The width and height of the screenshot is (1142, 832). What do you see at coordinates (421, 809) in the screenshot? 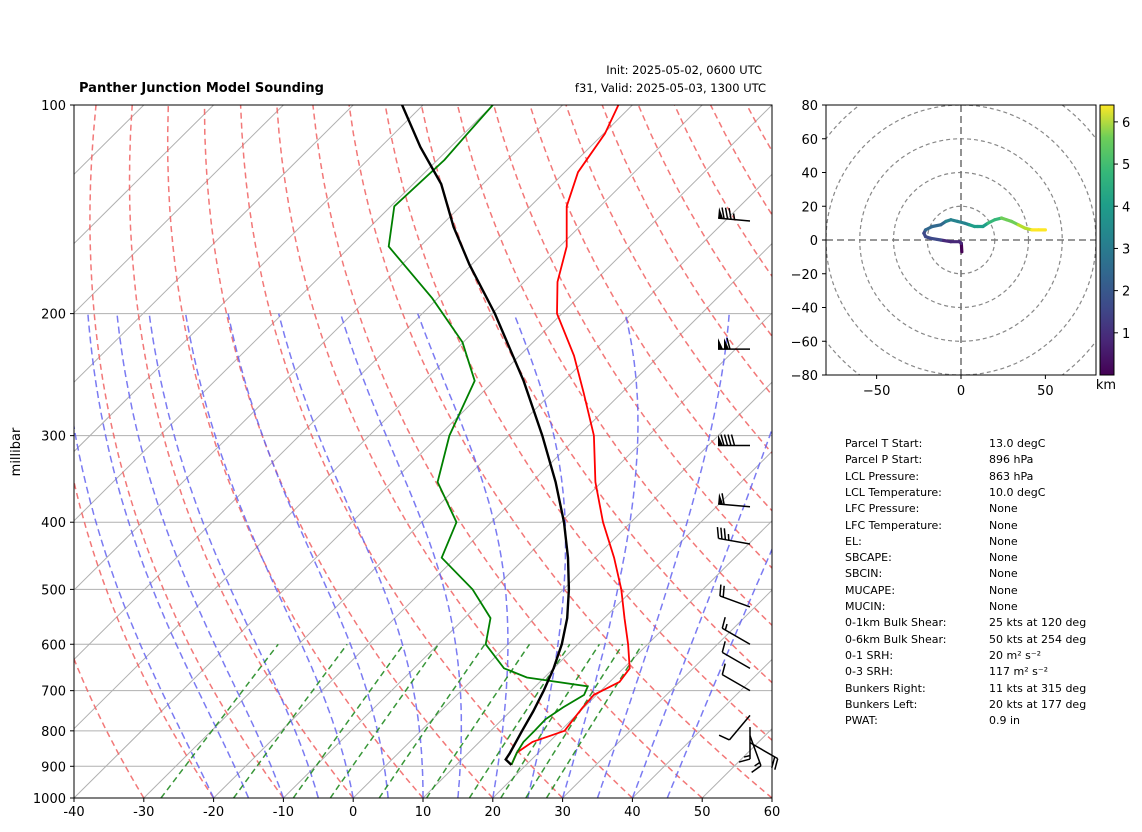
I see `skewt-x-axis: -40 -30 -20 -10 0 10 20 30 40 50 60` at bounding box center [421, 809].